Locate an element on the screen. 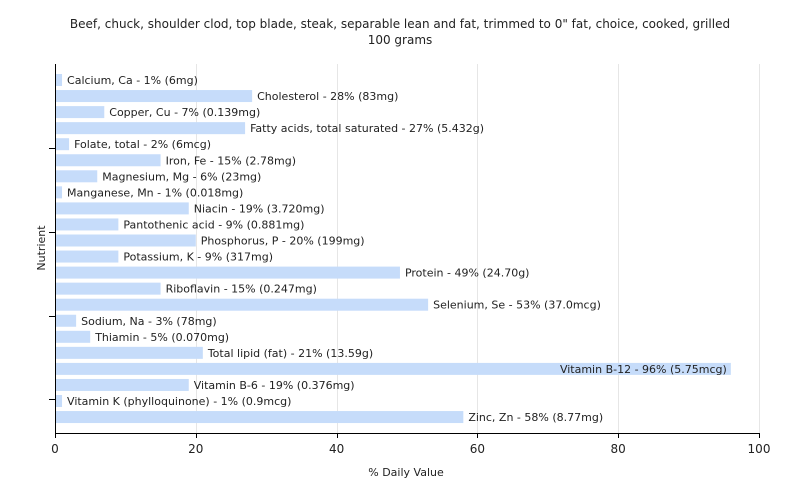 The image size is (800, 500). x-axis-title: % Daily Value is located at coordinates (406, 472).